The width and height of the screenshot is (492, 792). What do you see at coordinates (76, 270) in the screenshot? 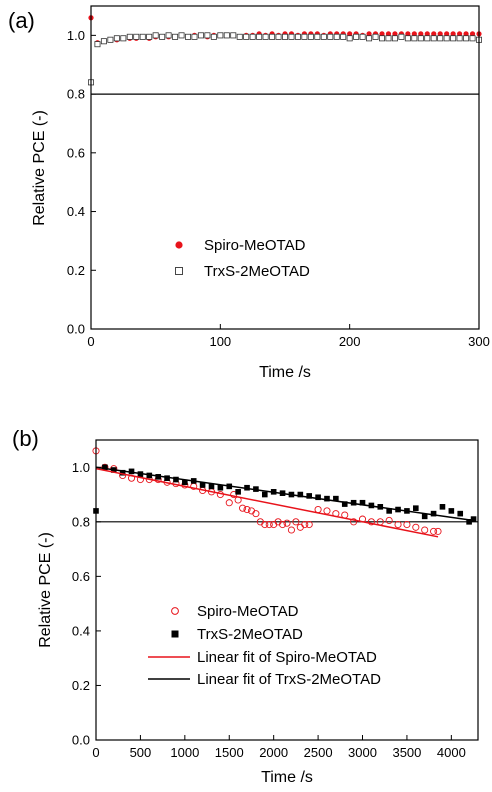
I see `panel-a-ytick-label-1: 0.2` at bounding box center [76, 270].